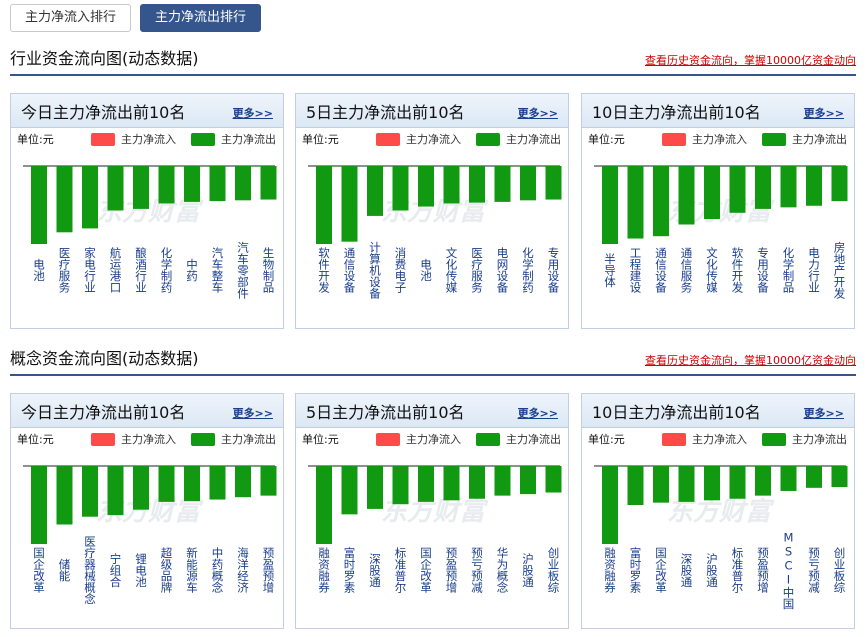 The height and width of the screenshot is (637, 866). What do you see at coordinates (814, 270) in the screenshot?
I see `category-label: 电力行业` at bounding box center [814, 270].